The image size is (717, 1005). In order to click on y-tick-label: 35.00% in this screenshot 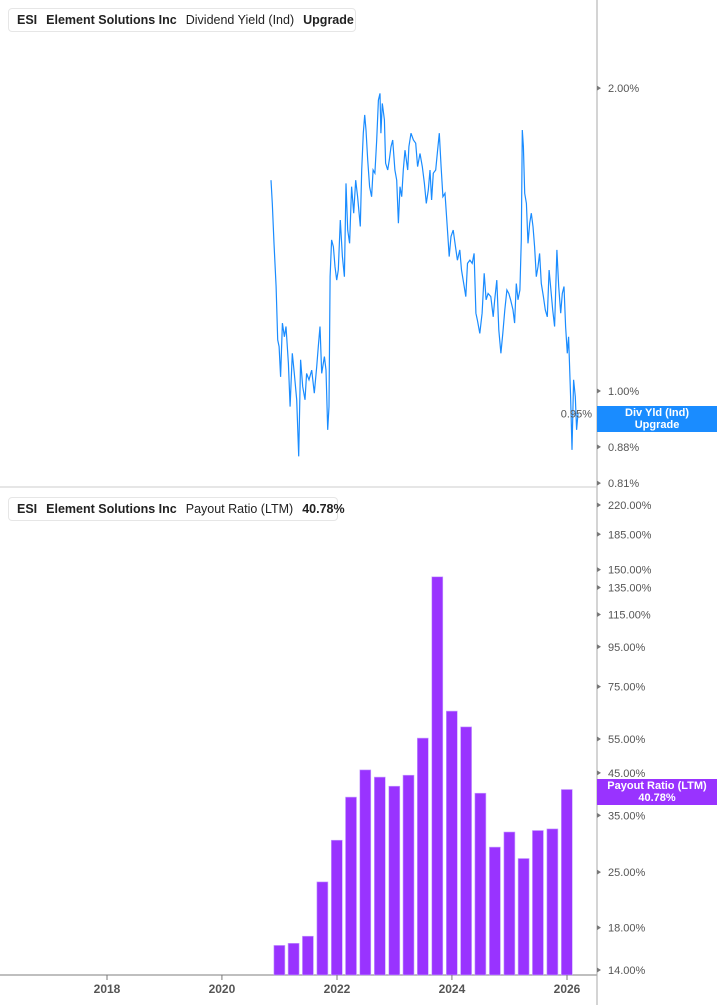, I will do `click(627, 816)`.